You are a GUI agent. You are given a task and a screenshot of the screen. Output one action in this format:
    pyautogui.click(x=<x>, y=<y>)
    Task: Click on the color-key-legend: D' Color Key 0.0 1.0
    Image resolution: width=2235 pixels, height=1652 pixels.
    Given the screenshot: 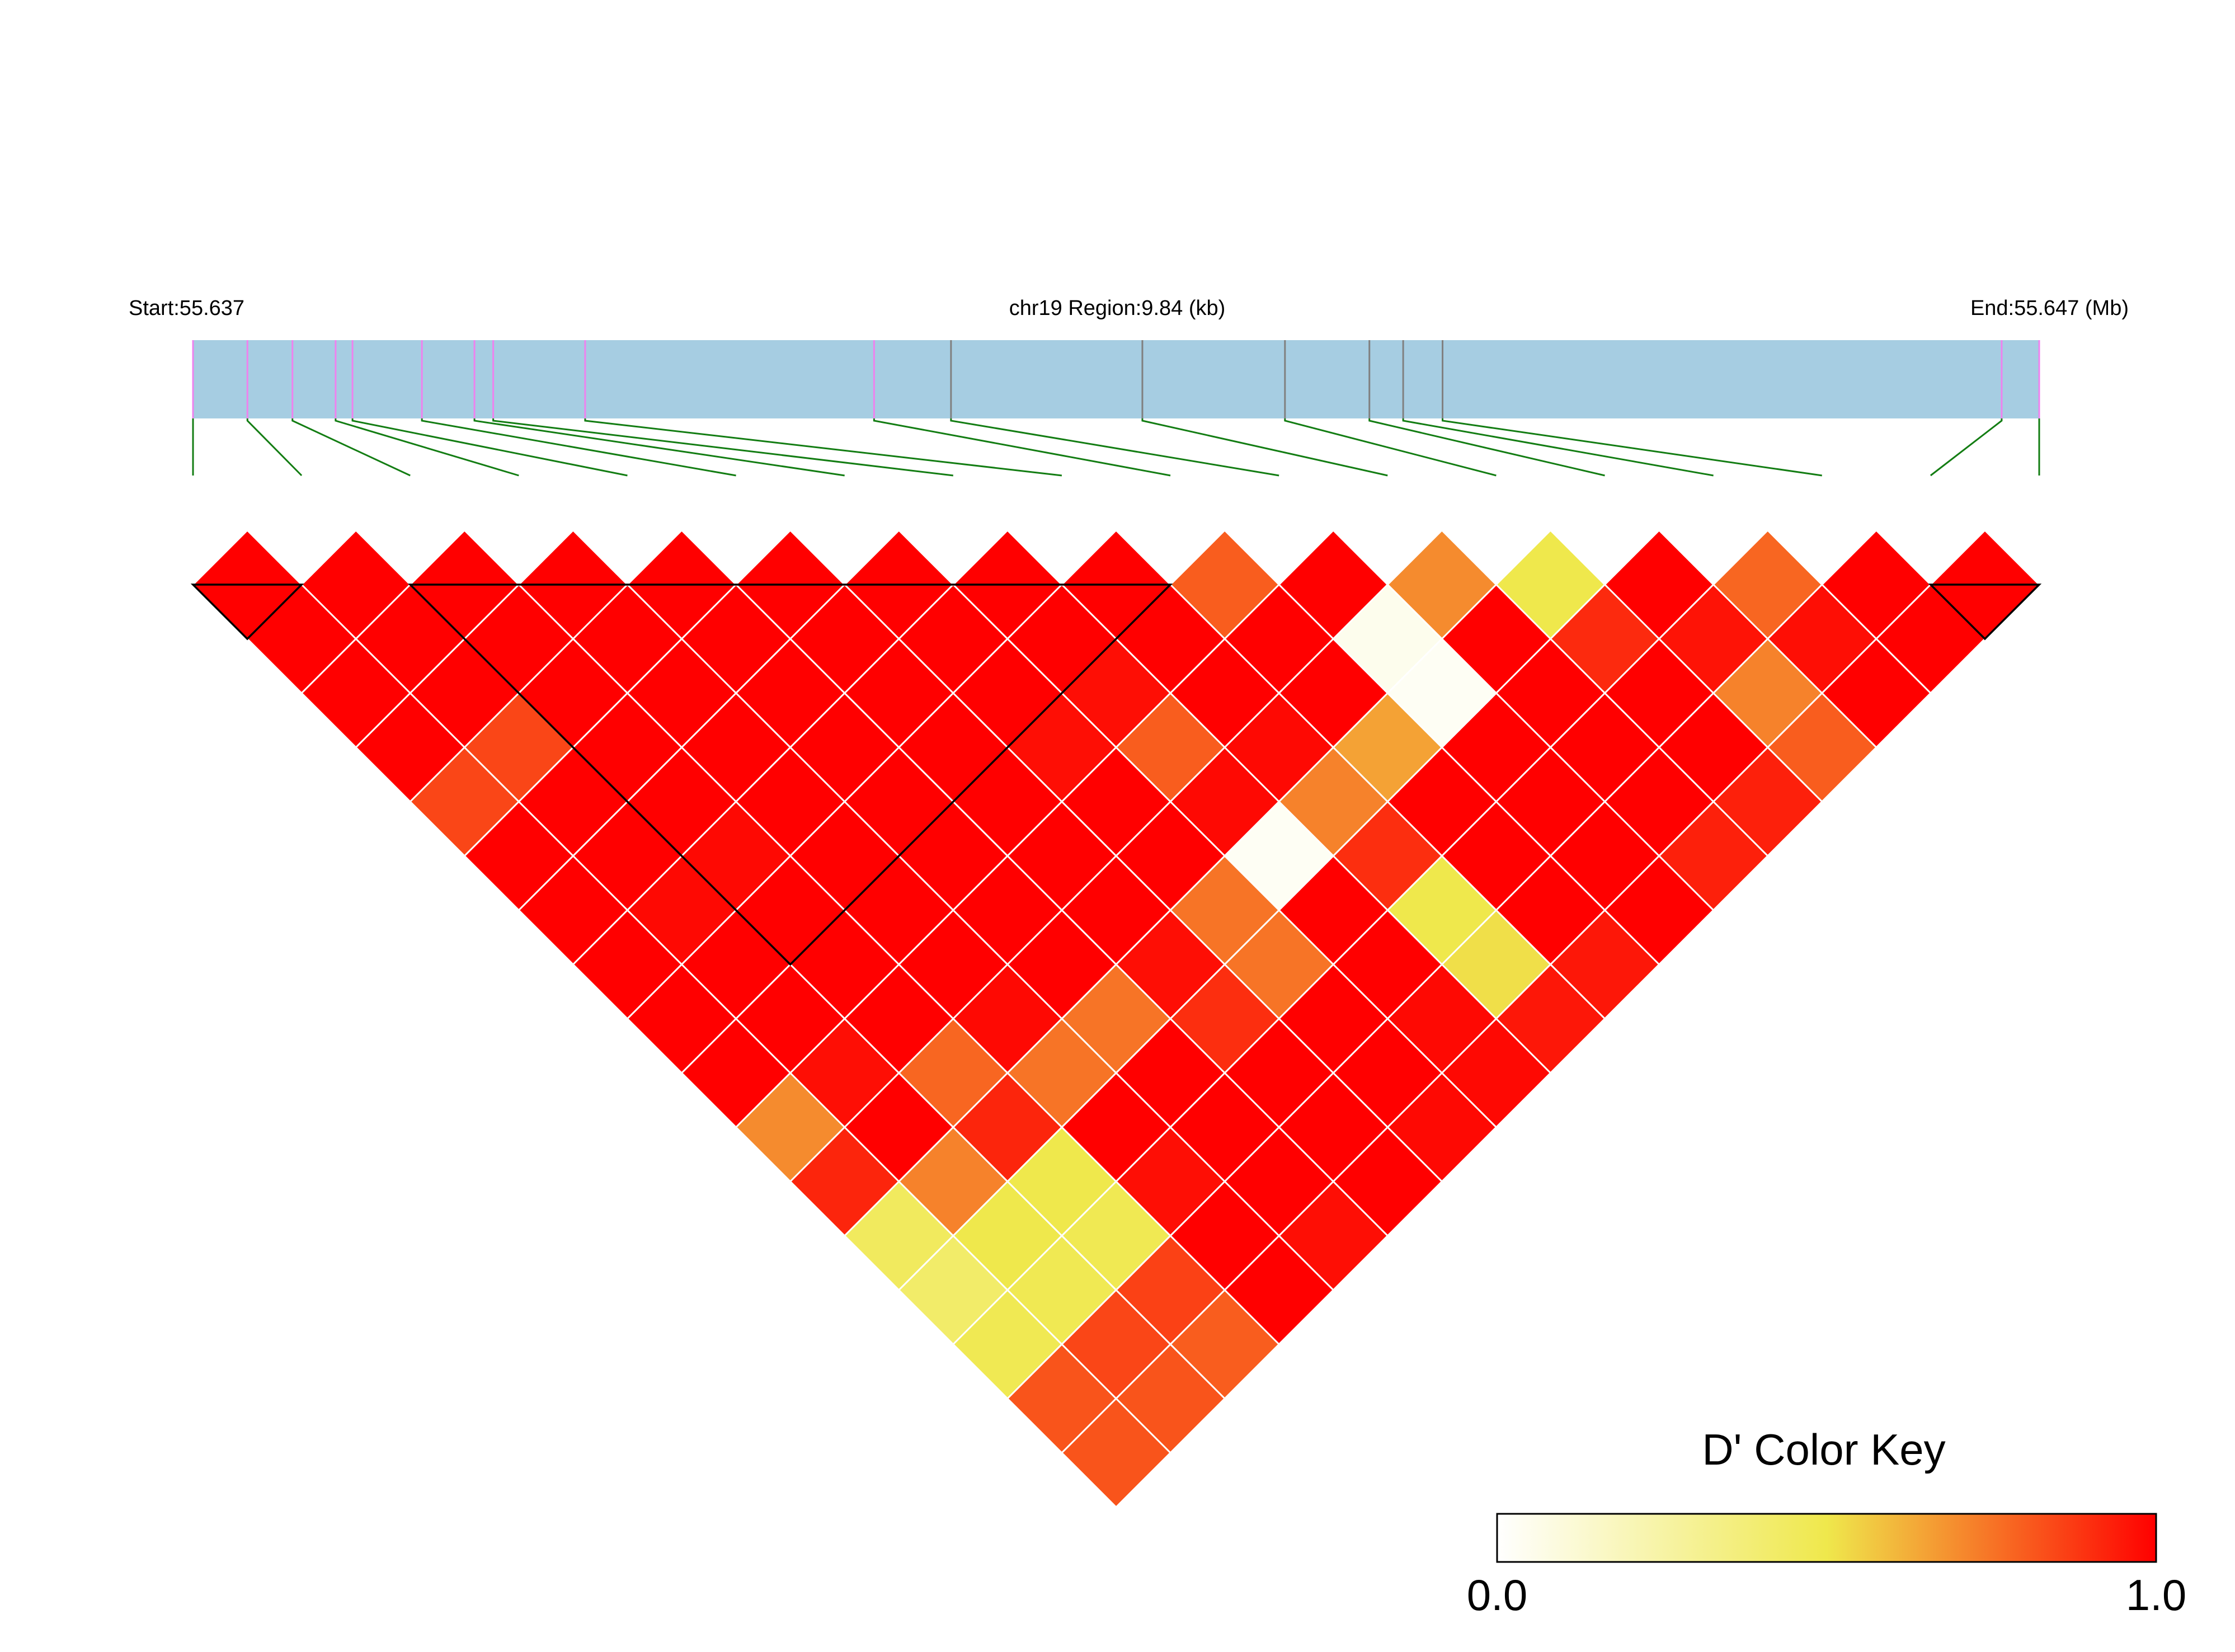 What is the action you would take?
    pyautogui.click(x=1827, y=1522)
    